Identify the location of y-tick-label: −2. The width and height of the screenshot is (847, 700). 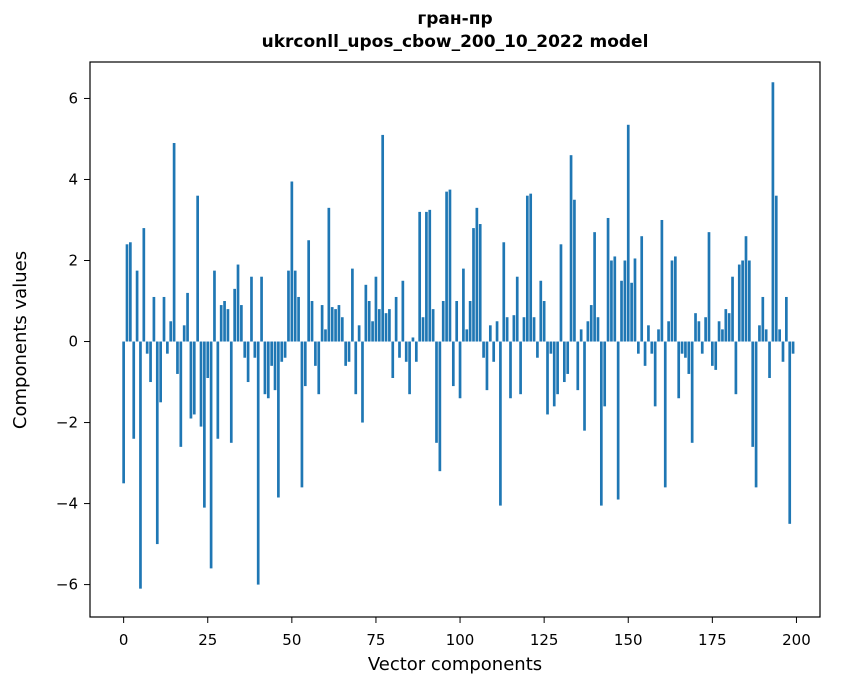
(67, 423).